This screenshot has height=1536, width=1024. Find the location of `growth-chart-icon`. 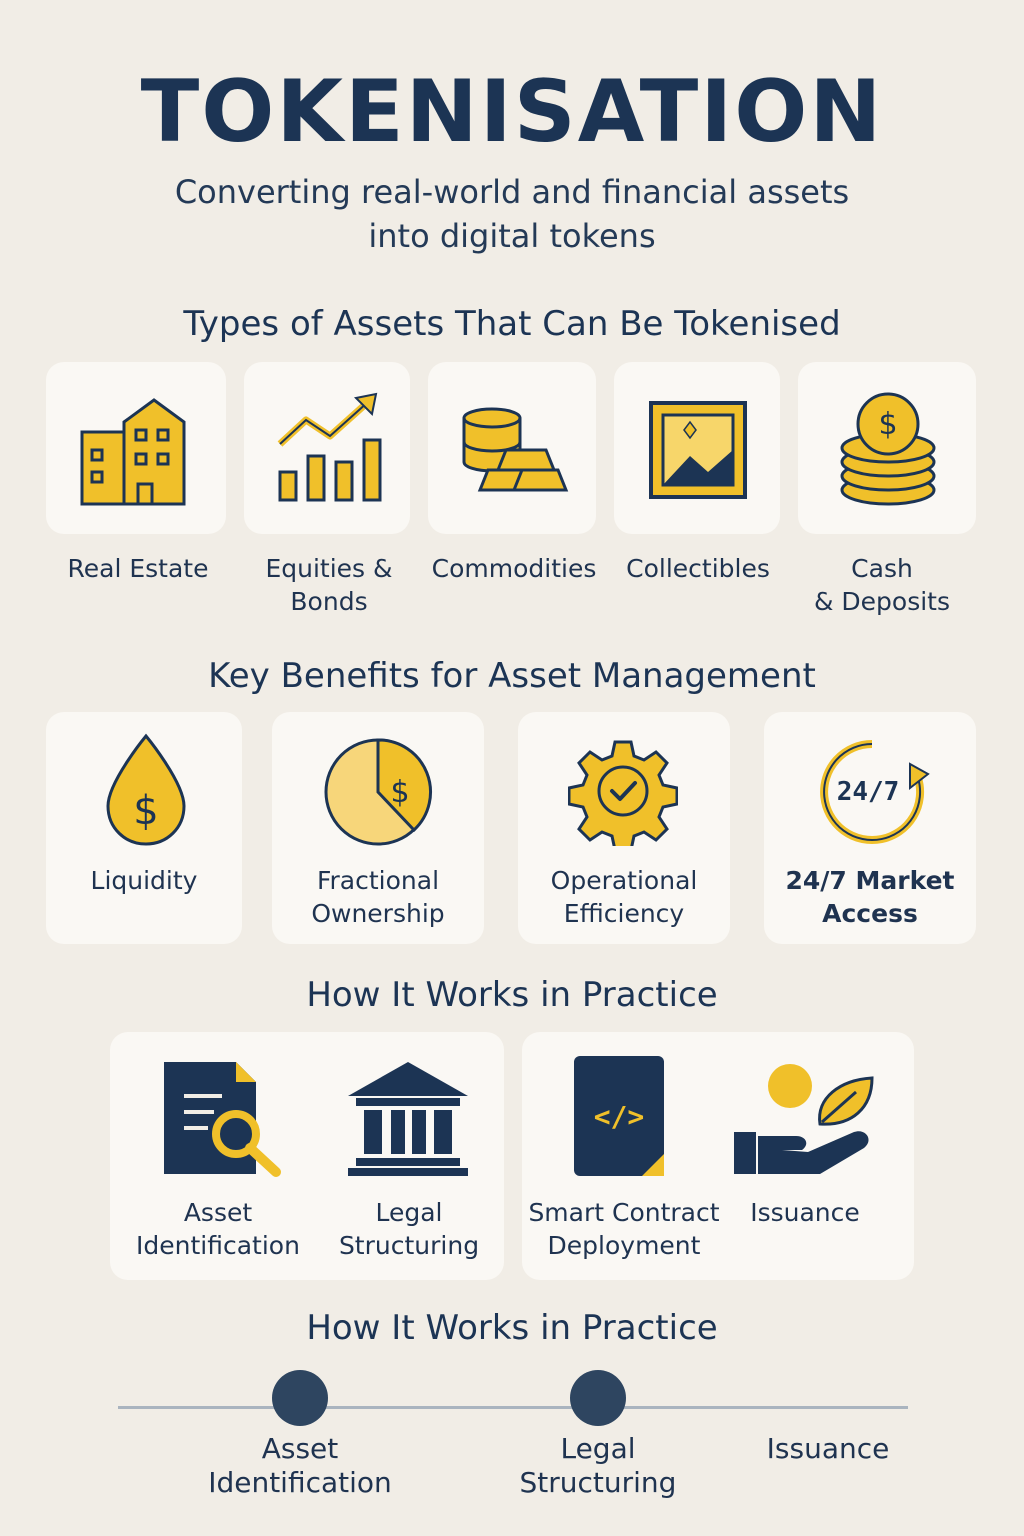

growth-chart-icon is located at coordinates (329, 449).